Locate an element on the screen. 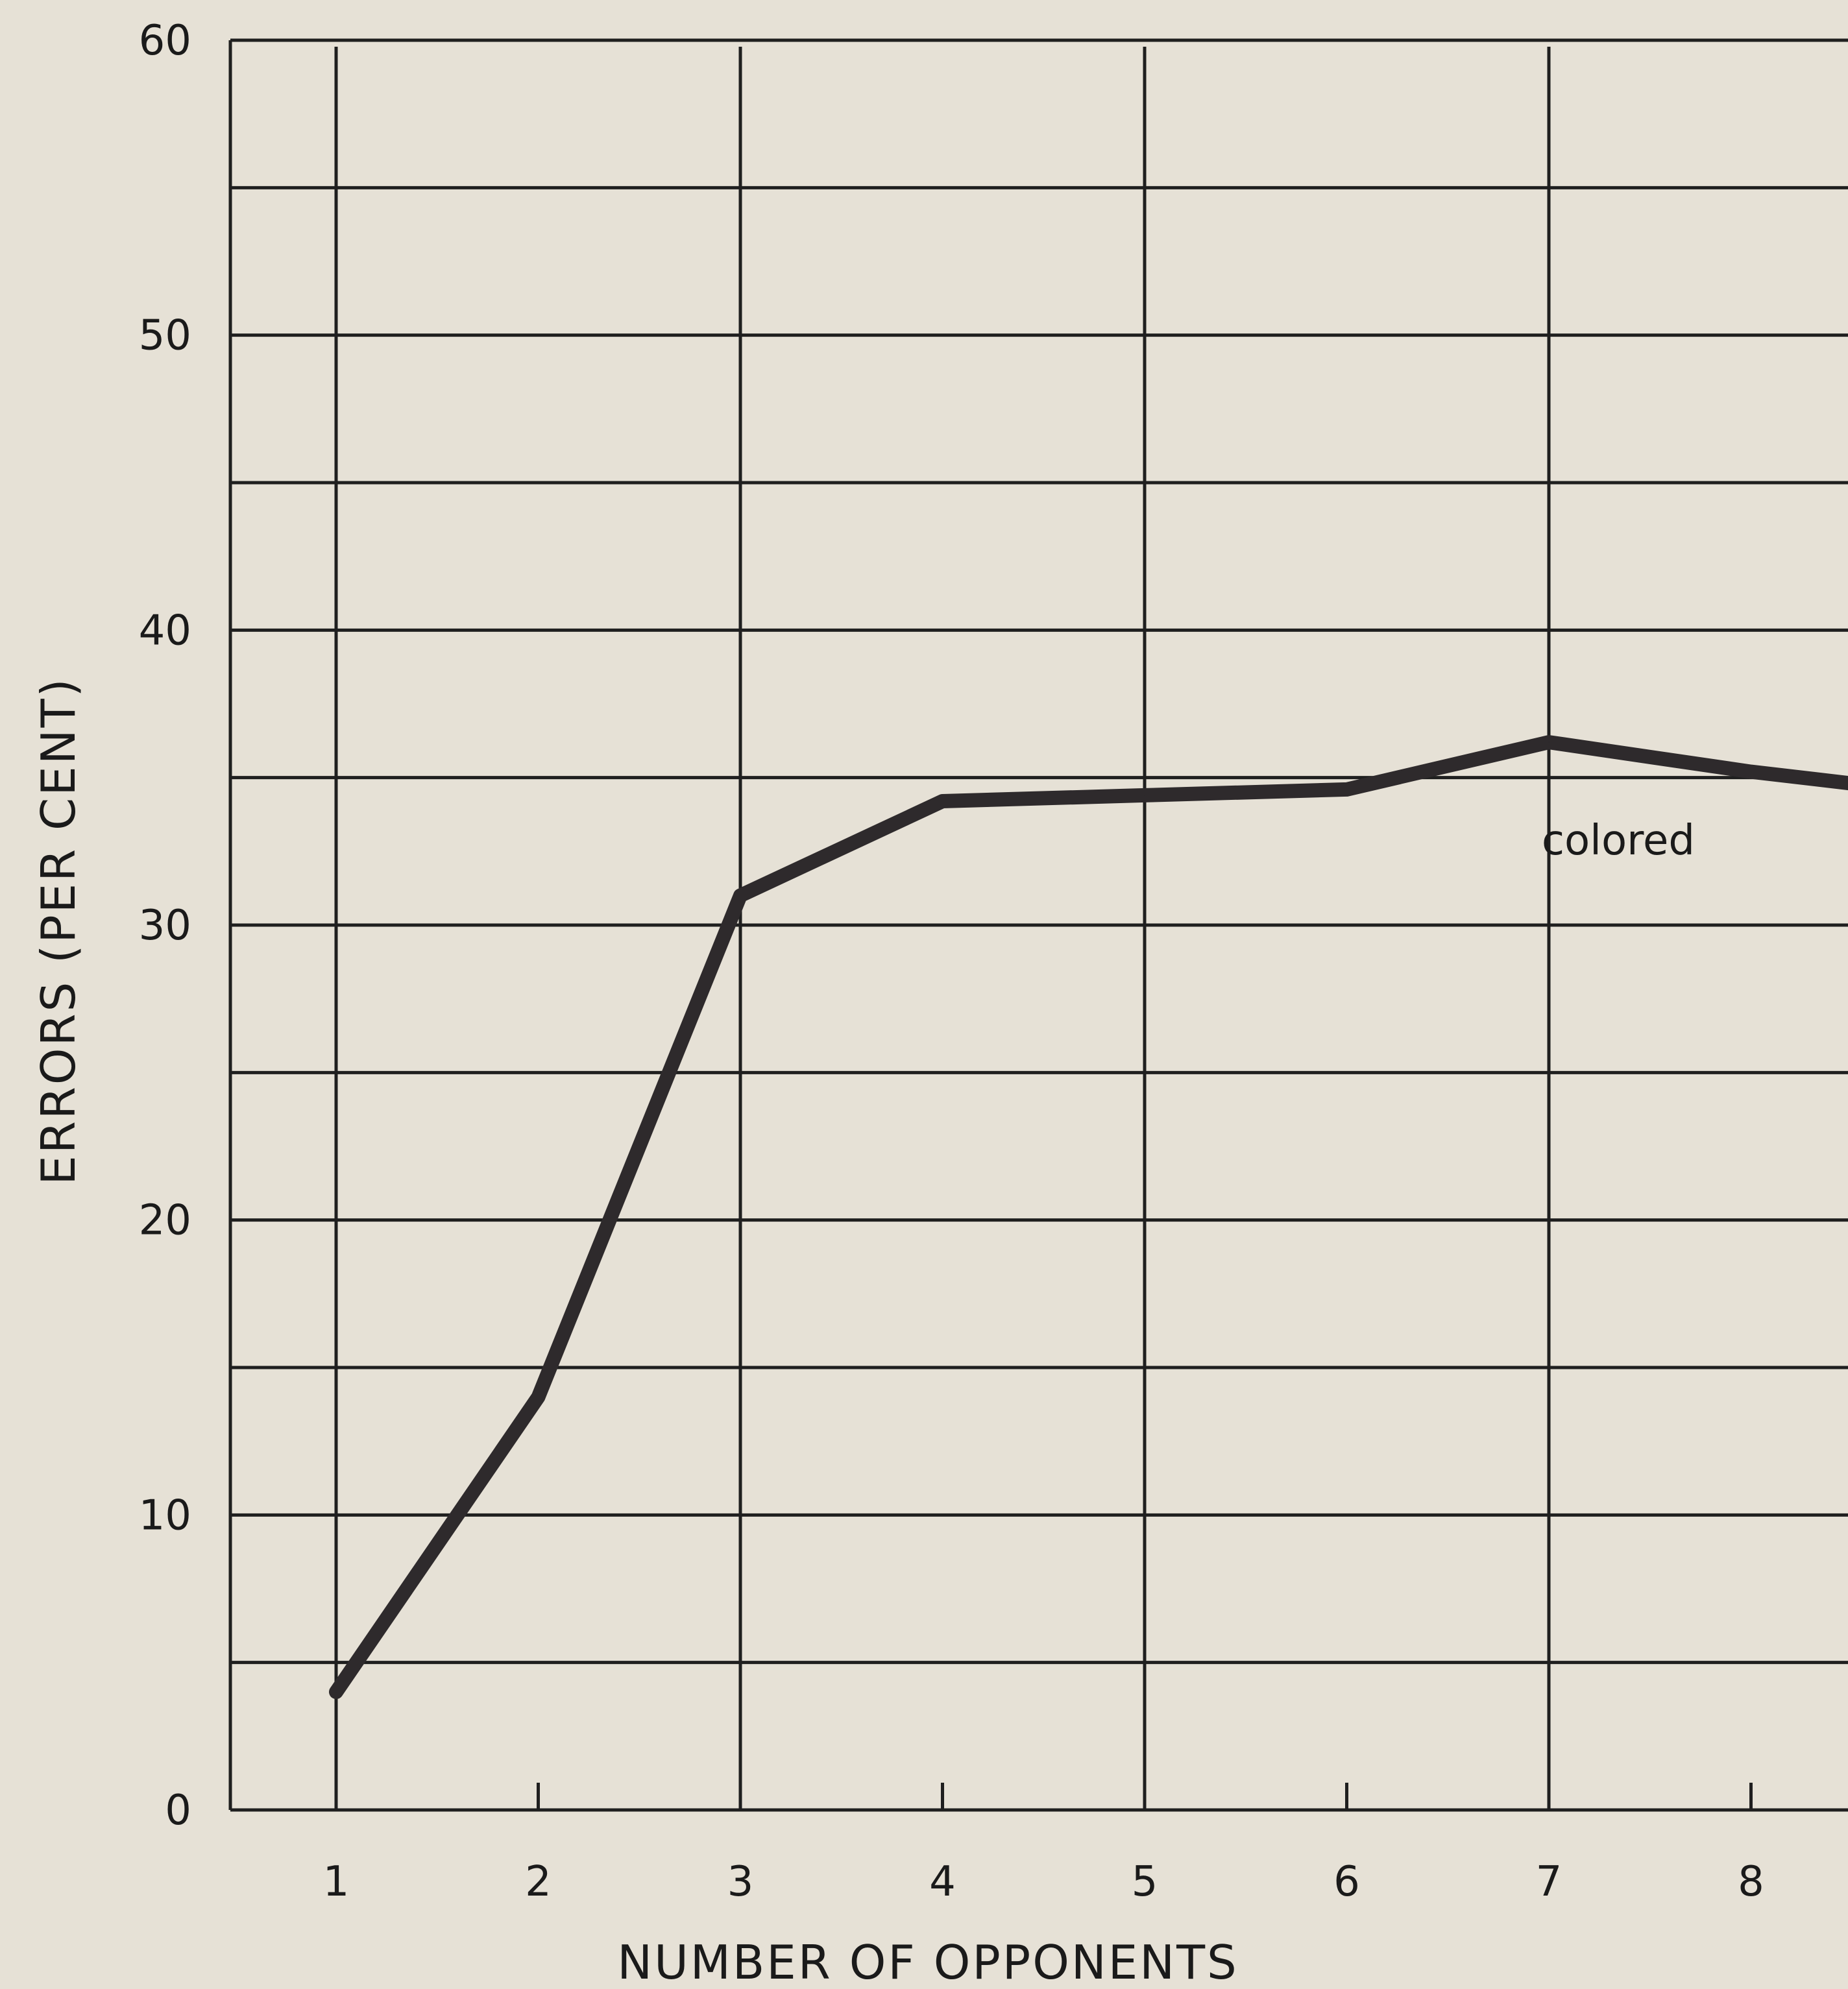 Image resolution: width=1848 pixels, height=1989 pixels. x-tick-label: 3 is located at coordinates (740, 1882).